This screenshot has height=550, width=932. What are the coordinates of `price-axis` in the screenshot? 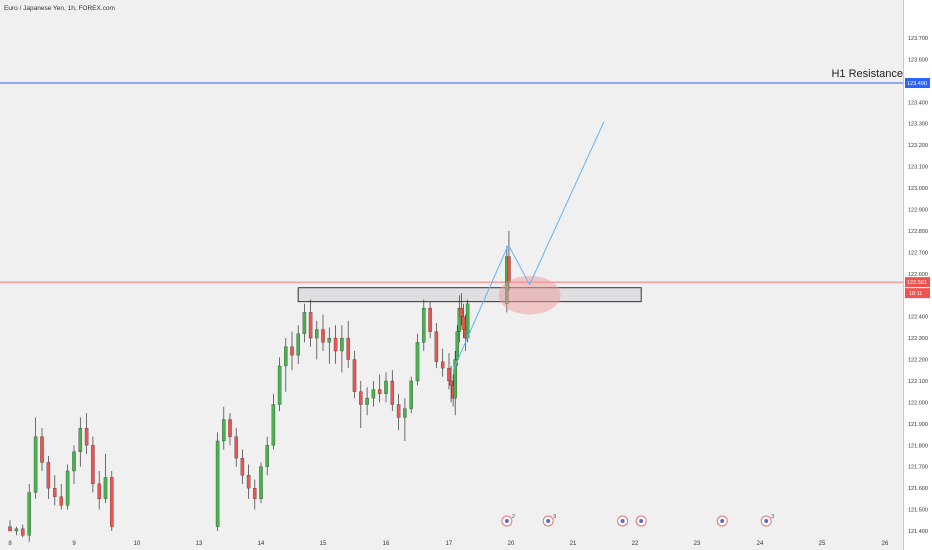 It's located at (917, 275).